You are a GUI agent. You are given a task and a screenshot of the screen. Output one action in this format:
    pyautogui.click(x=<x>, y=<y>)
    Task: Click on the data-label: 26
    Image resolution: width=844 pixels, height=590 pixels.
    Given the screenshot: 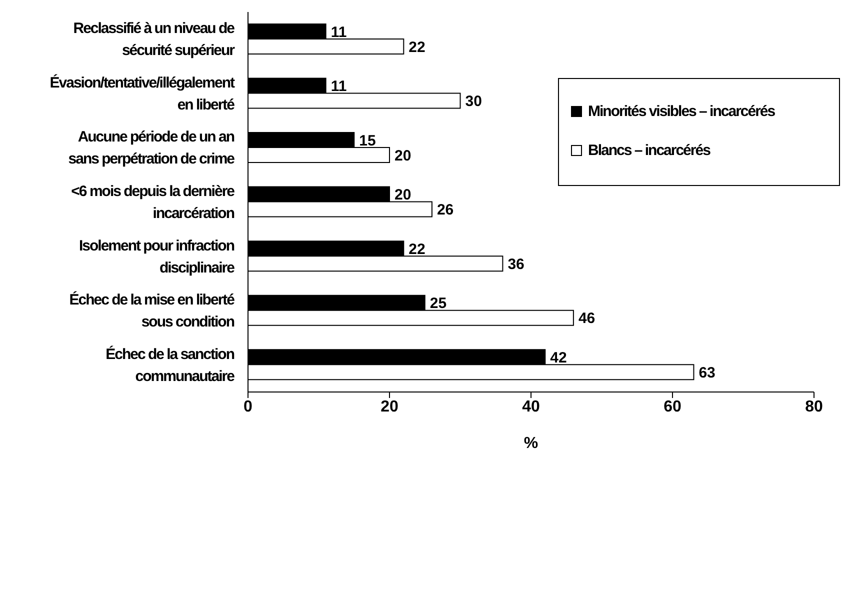 What is the action you would take?
    pyautogui.click(x=445, y=210)
    